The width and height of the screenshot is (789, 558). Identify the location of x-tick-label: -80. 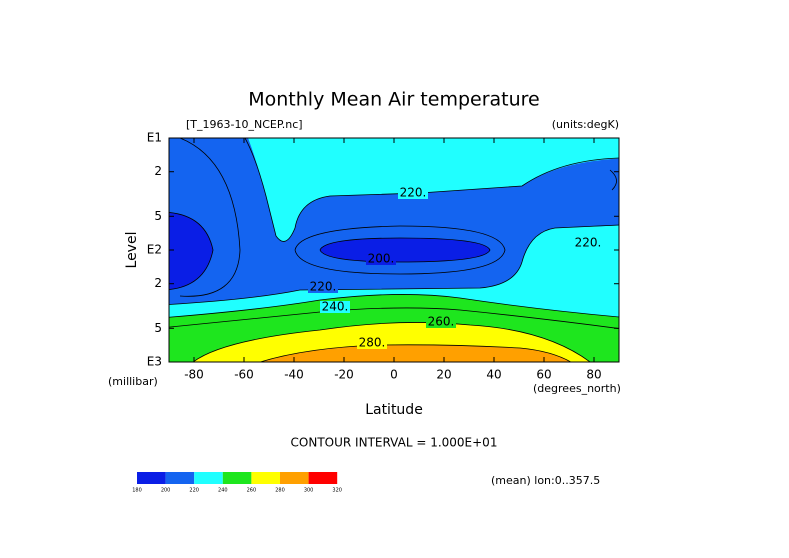
(194, 375).